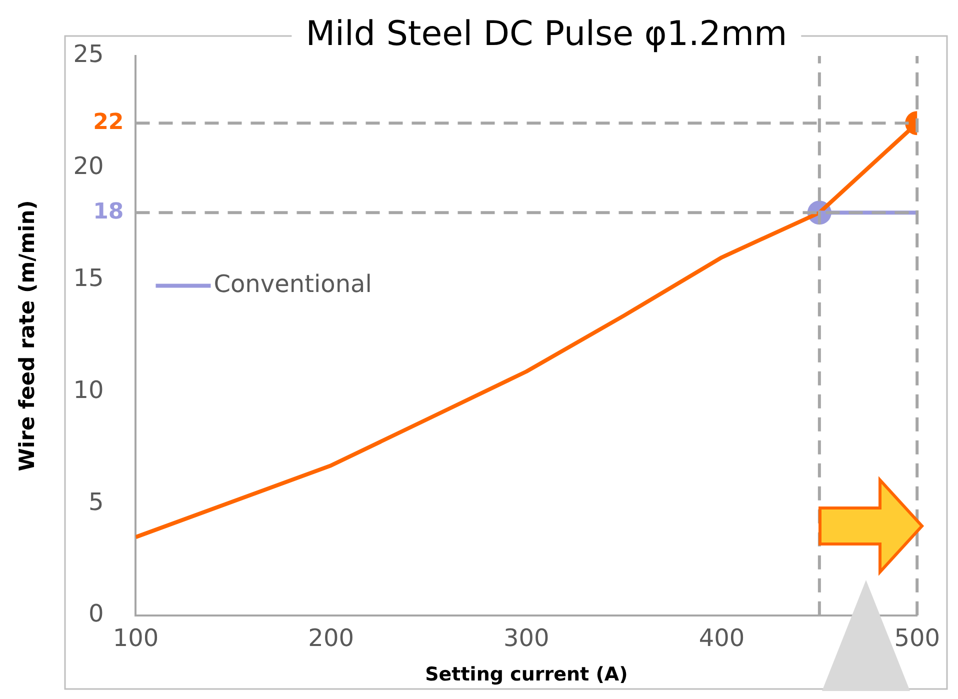  What do you see at coordinates (526, 675) in the screenshot?
I see `x-axis-title: Setting current (A)` at bounding box center [526, 675].